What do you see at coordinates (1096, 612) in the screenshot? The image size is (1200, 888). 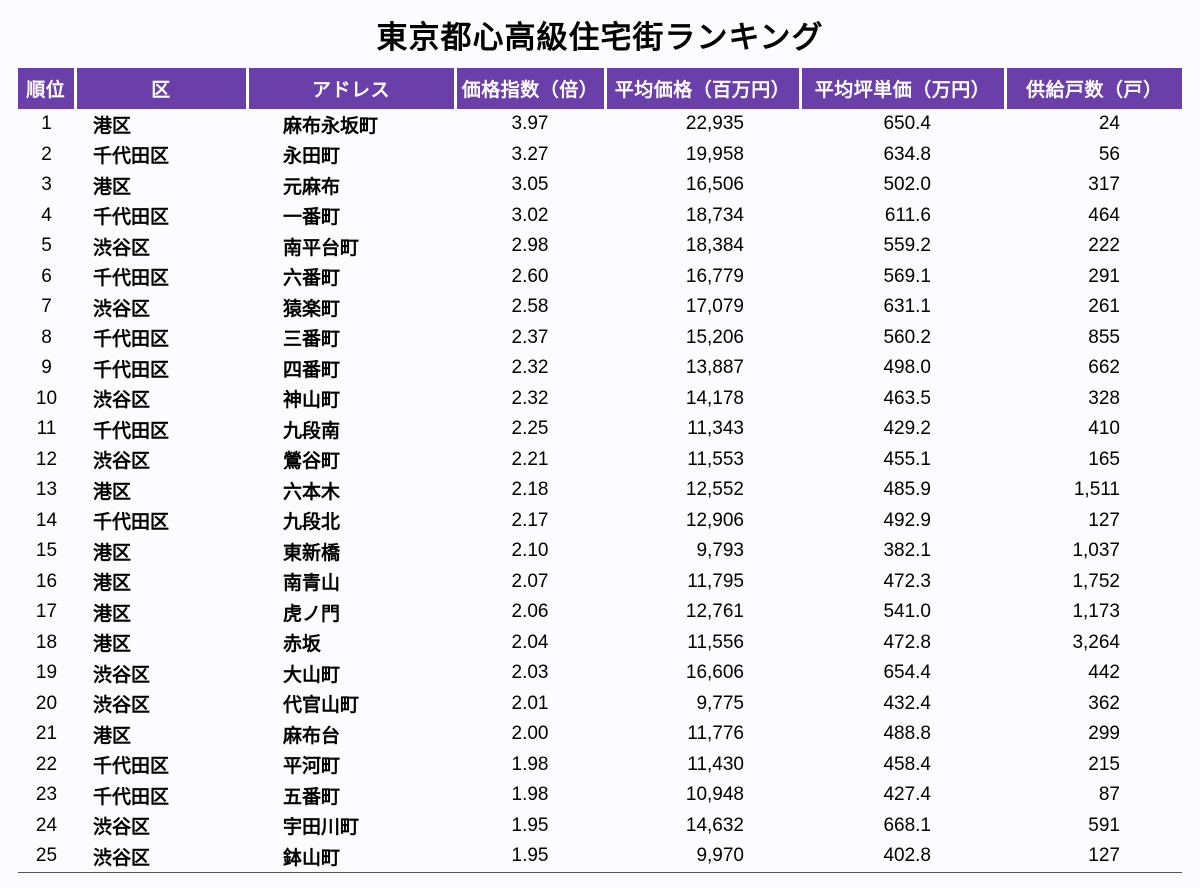 I see `cell-units: 1,173` at bounding box center [1096, 612].